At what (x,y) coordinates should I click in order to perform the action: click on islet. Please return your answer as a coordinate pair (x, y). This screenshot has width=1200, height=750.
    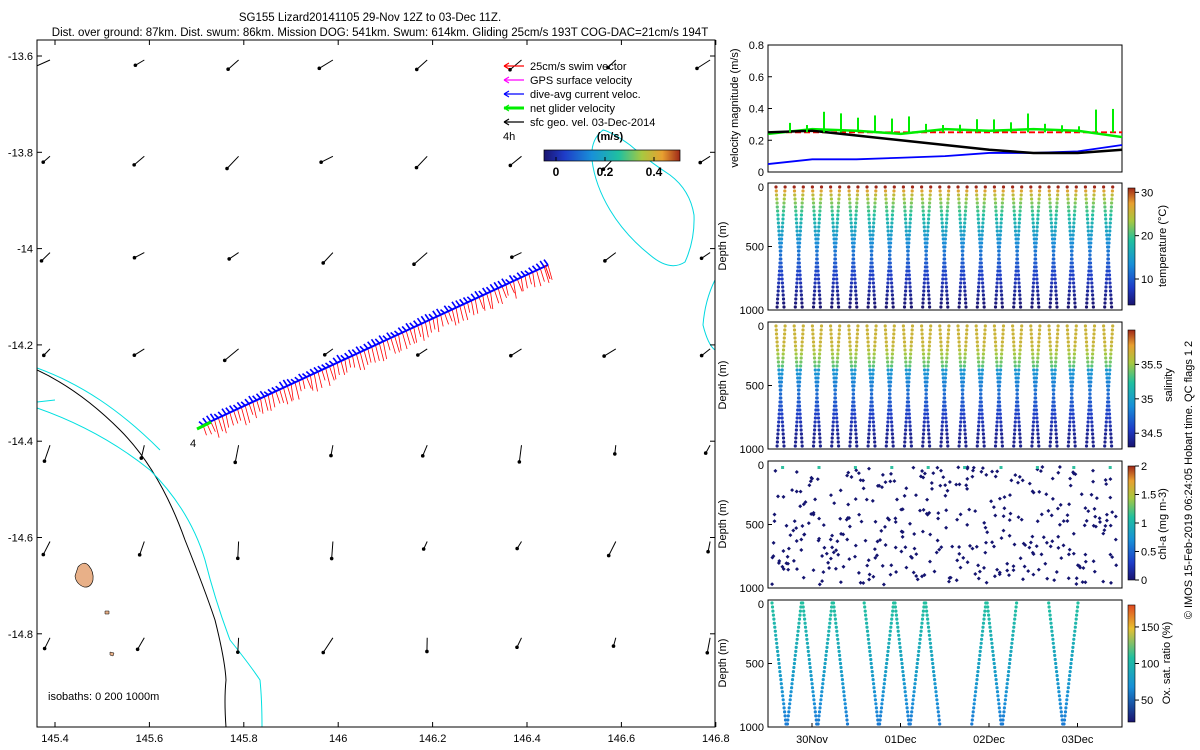
    Looking at the image, I should click on (107, 612).